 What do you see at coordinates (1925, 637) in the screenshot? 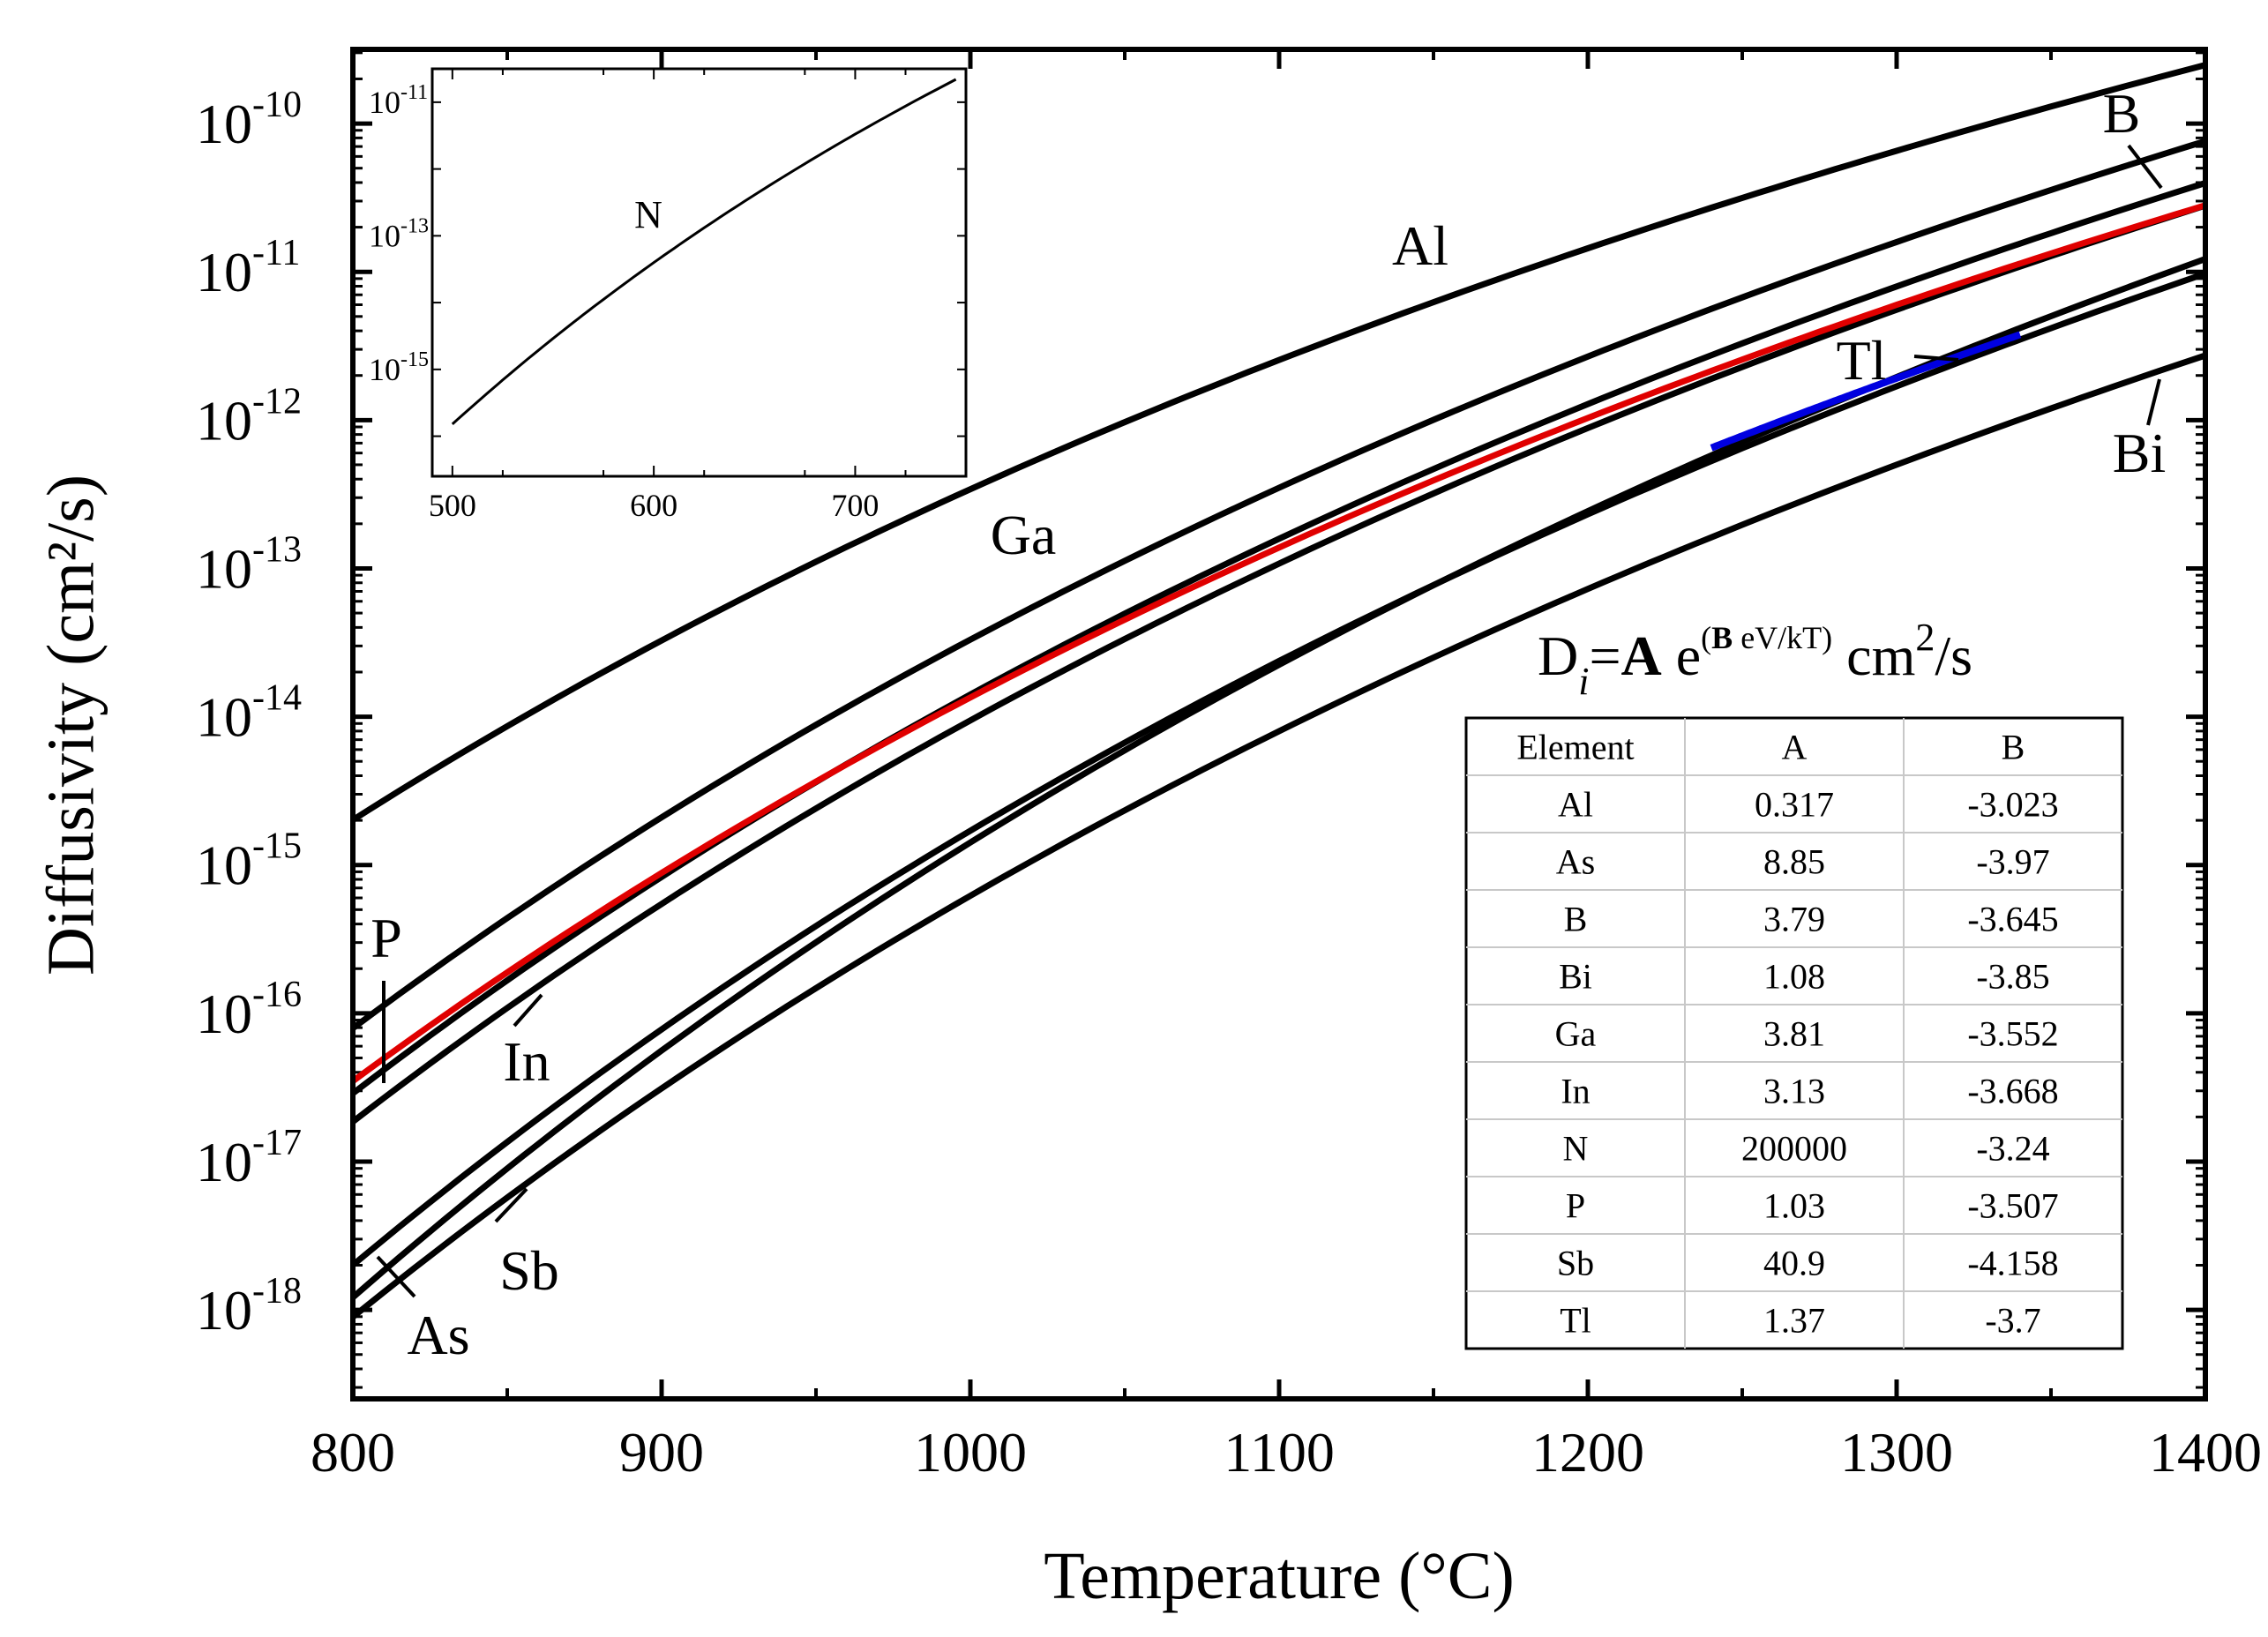
I see `formula-unit-sup: 2` at bounding box center [1925, 637].